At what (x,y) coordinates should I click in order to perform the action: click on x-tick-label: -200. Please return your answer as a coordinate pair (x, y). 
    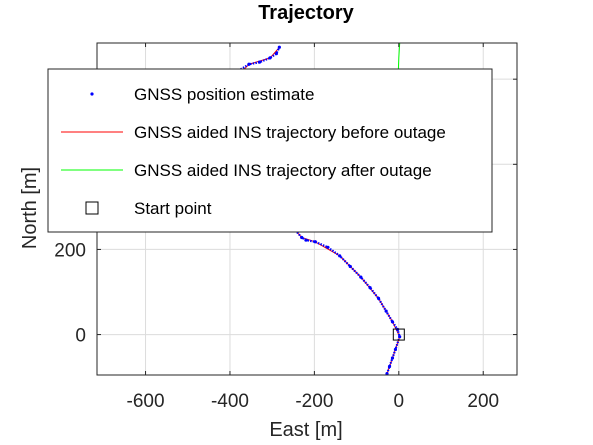
    Looking at the image, I should click on (314, 401).